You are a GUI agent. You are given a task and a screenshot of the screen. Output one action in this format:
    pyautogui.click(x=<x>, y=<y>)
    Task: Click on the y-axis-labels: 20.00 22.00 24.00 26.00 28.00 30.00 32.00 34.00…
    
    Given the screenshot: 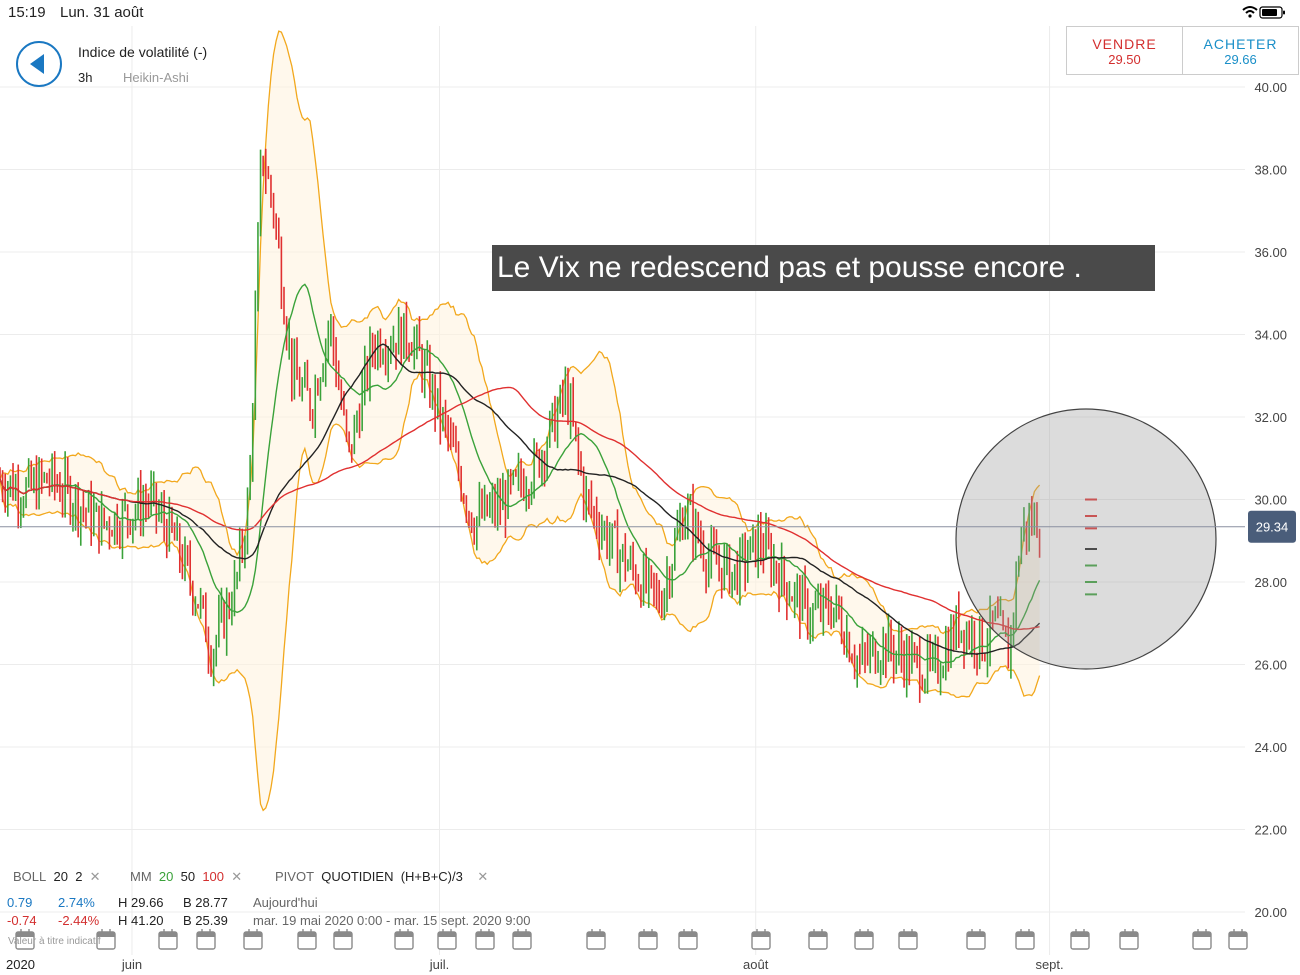 What is the action you would take?
    pyautogui.click(x=1270, y=500)
    